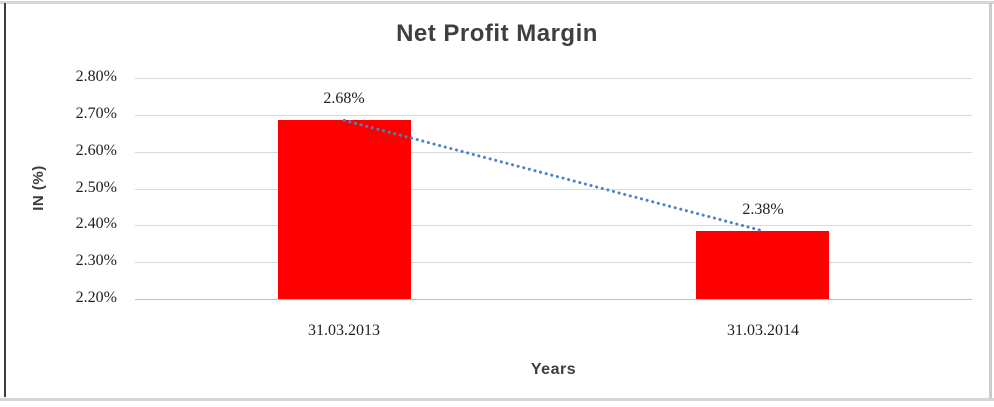 The height and width of the screenshot is (407, 994). Describe the element at coordinates (96, 76) in the screenshot. I see `y-tick-label: 2.80%` at that location.